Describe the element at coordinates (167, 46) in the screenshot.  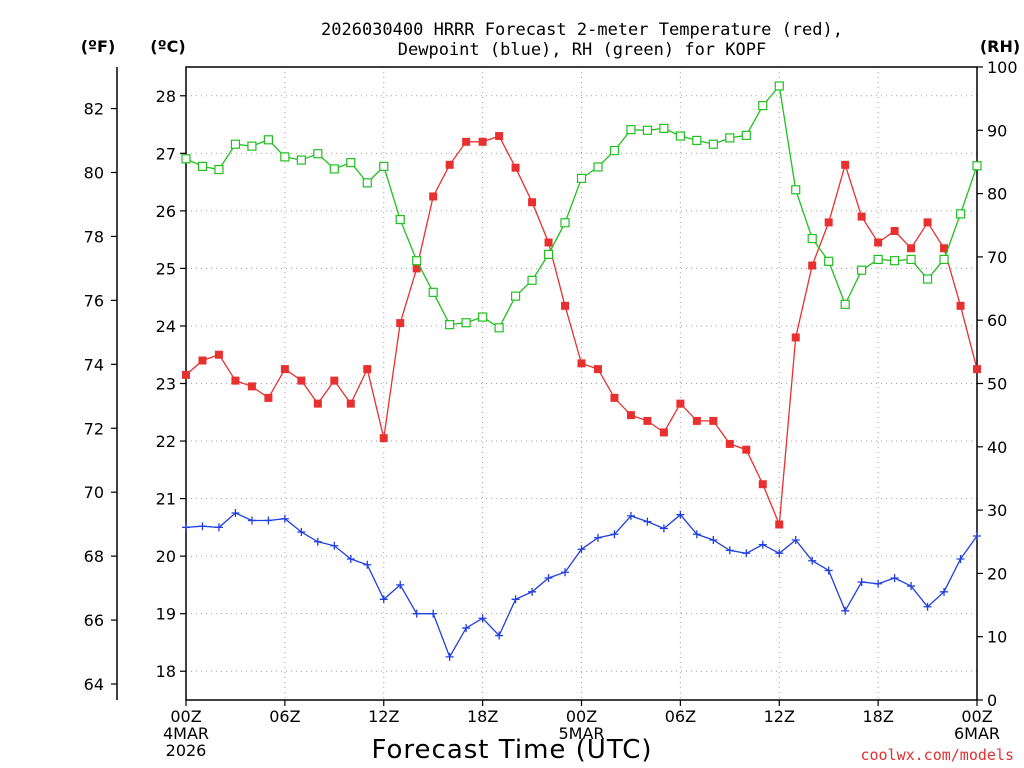
I see `celsius-unit-label: (ºC)` at that location.